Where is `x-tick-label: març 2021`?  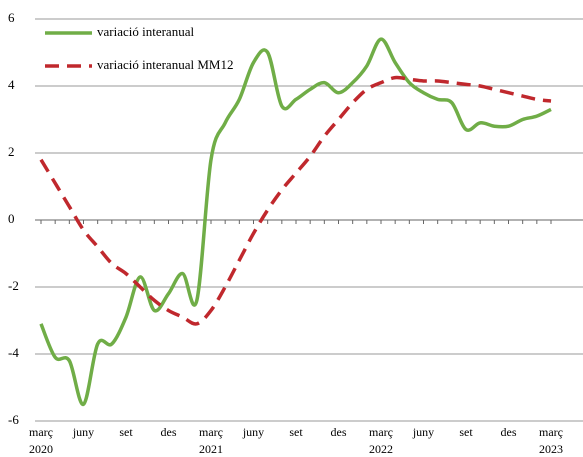
x-tick-label: març 2021 is located at coordinates (211, 440).